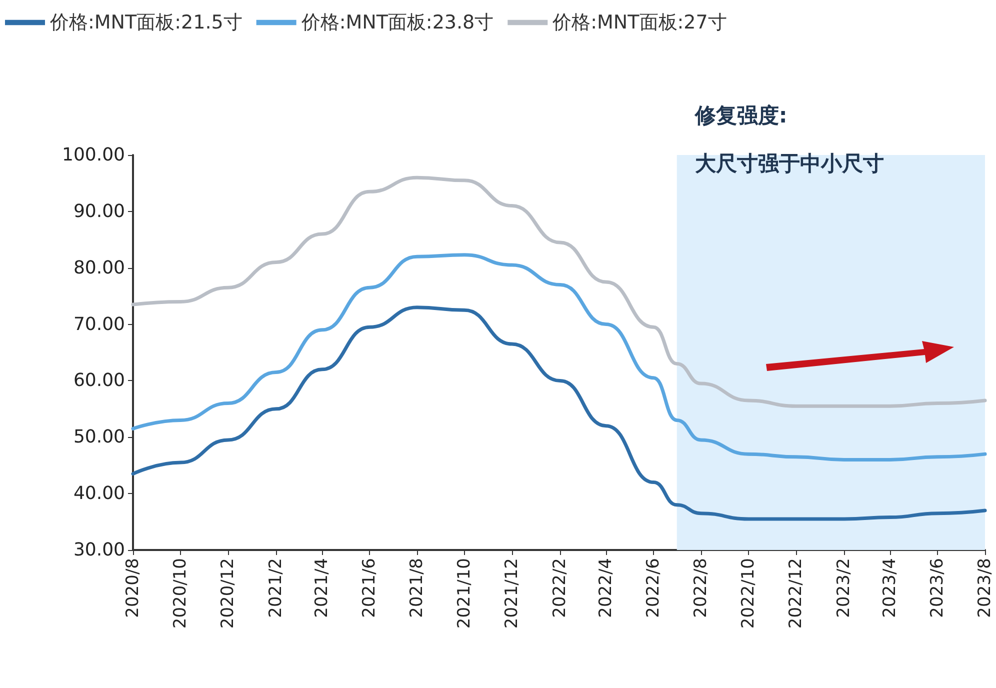 This screenshot has width=996, height=688. I want to click on legend-label: 价格:MNT面板:27寸, so click(639, 23).